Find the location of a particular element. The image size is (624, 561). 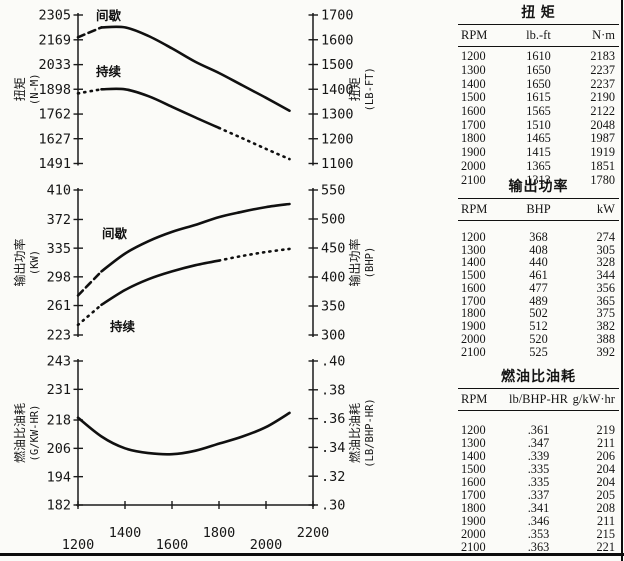

x-tick-label: 1800 is located at coordinates (219, 533).